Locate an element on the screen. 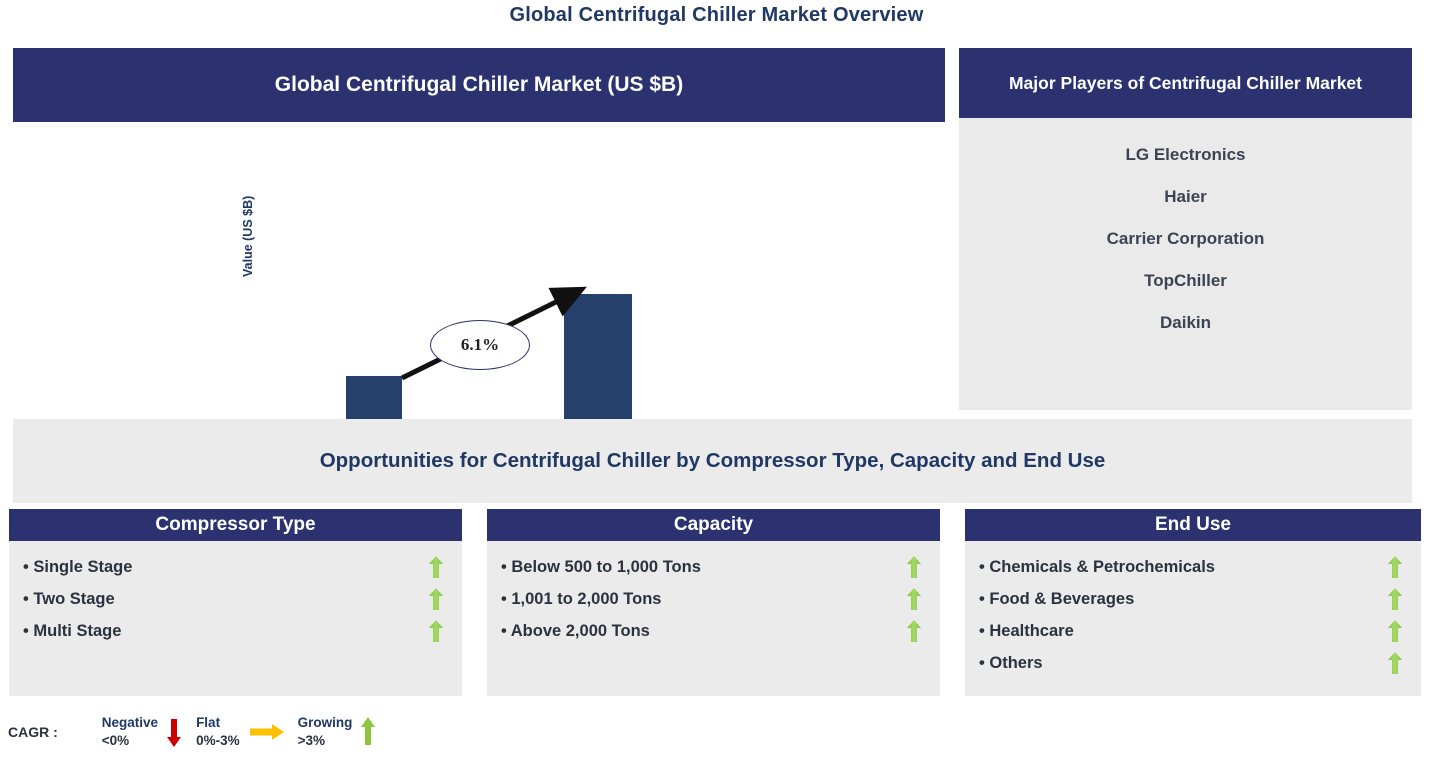 The height and width of the screenshot is (757, 1433). list-item: Others is located at coordinates (1193, 663).